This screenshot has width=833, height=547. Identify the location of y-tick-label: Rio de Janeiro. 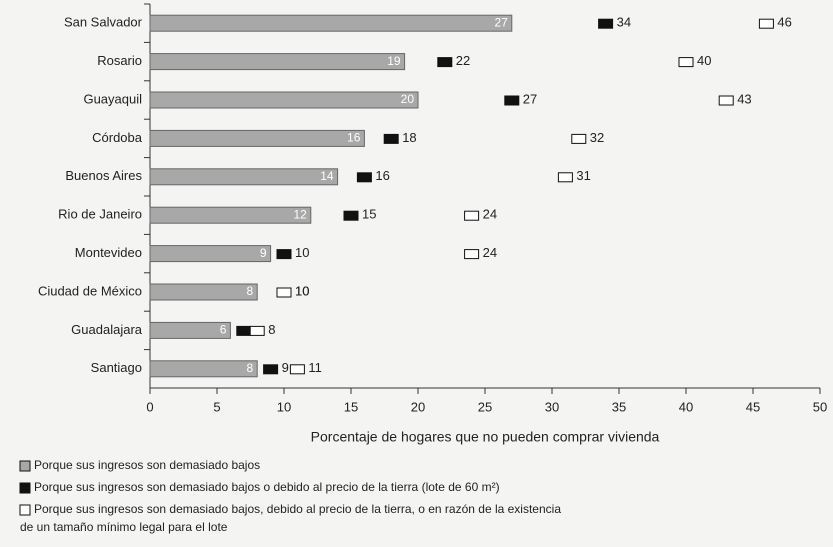
(100, 214).